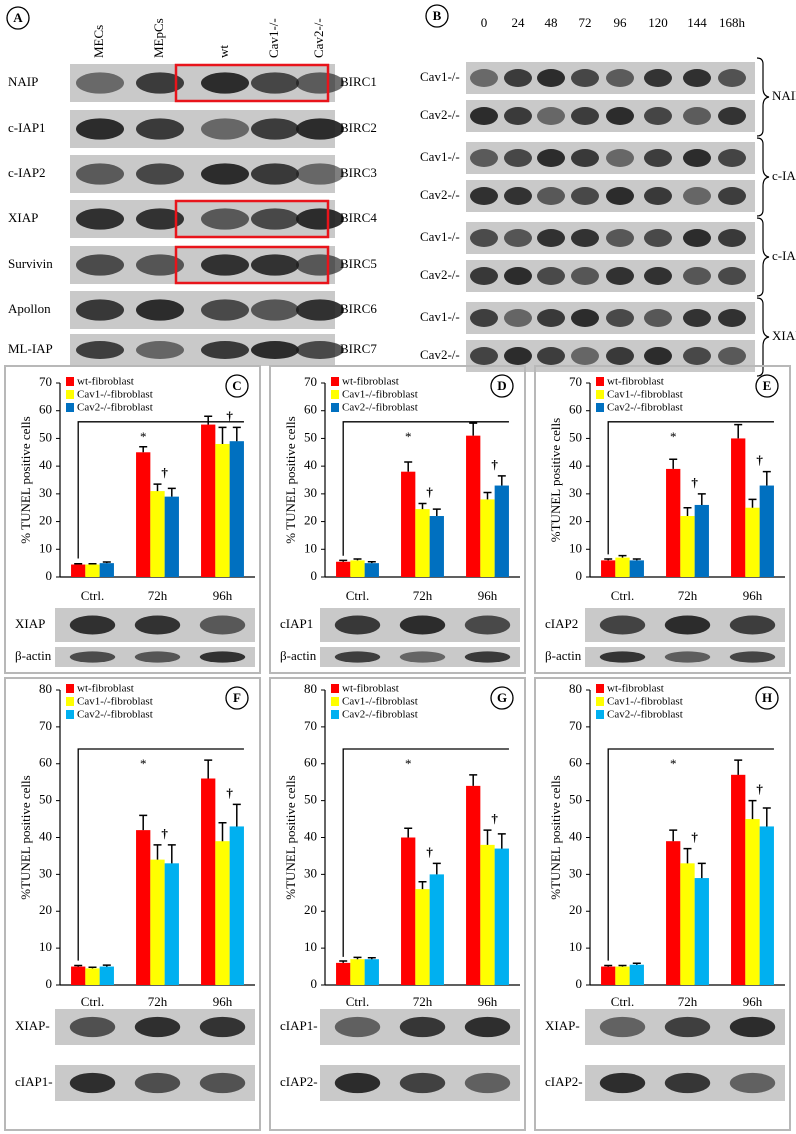 This screenshot has width=796, height=1134. What do you see at coordinates (358, 127) in the screenshot?
I see `gene-label: BIRC2` at bounding box center [358, 127].